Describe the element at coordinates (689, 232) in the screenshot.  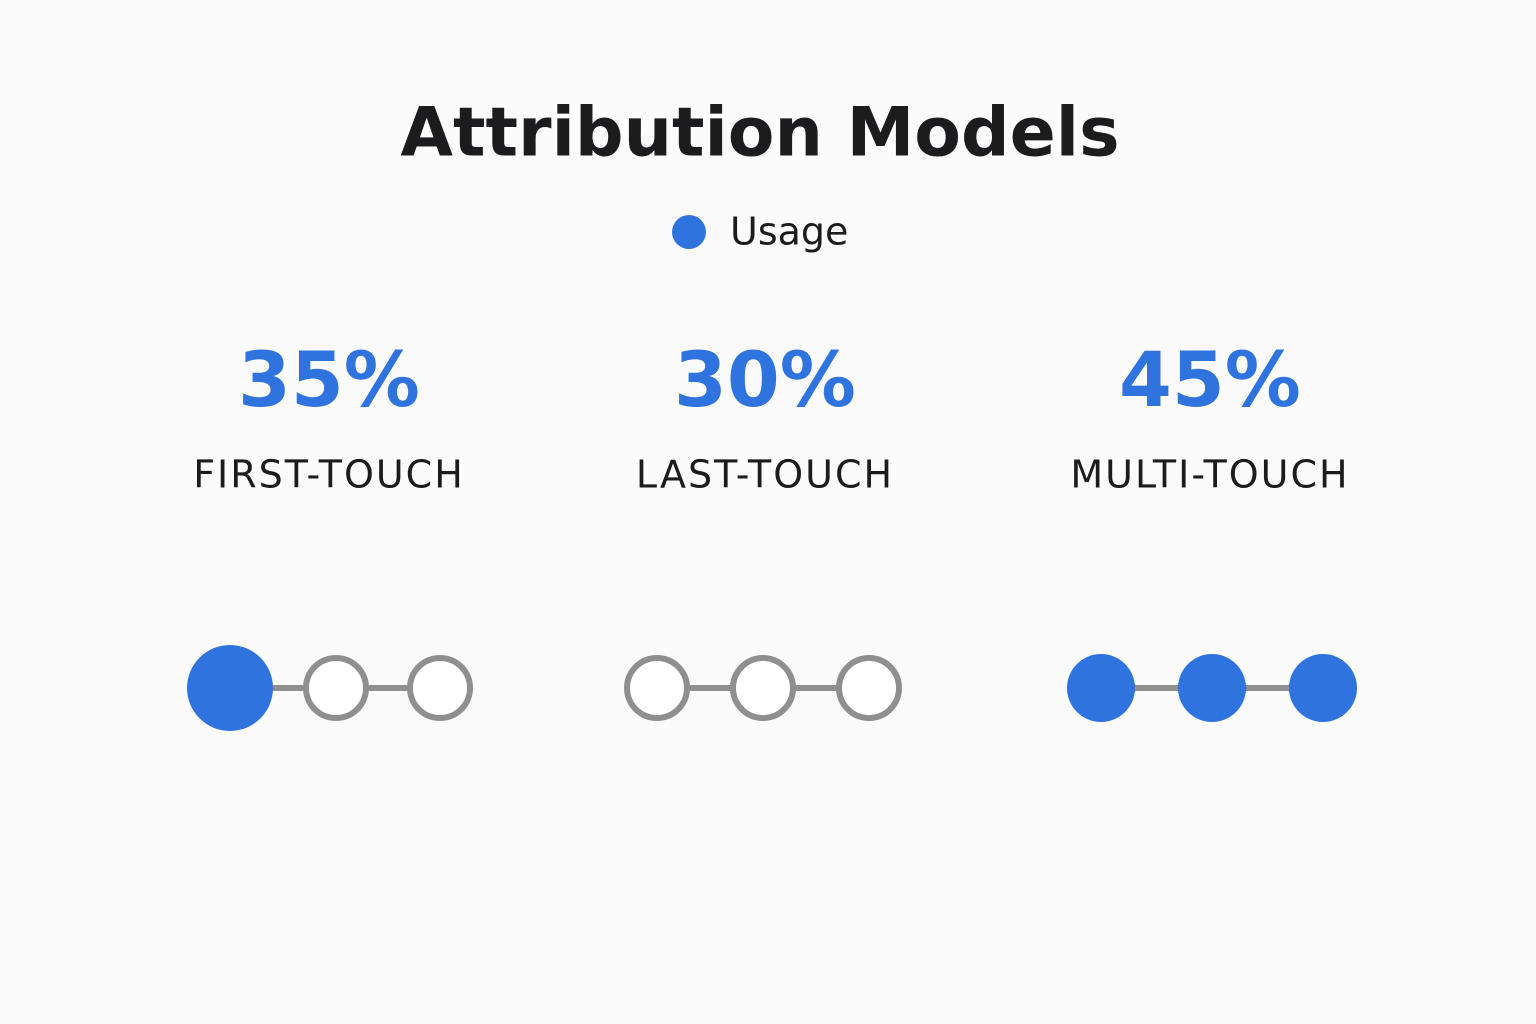
I see `legend-swatch` at that location.